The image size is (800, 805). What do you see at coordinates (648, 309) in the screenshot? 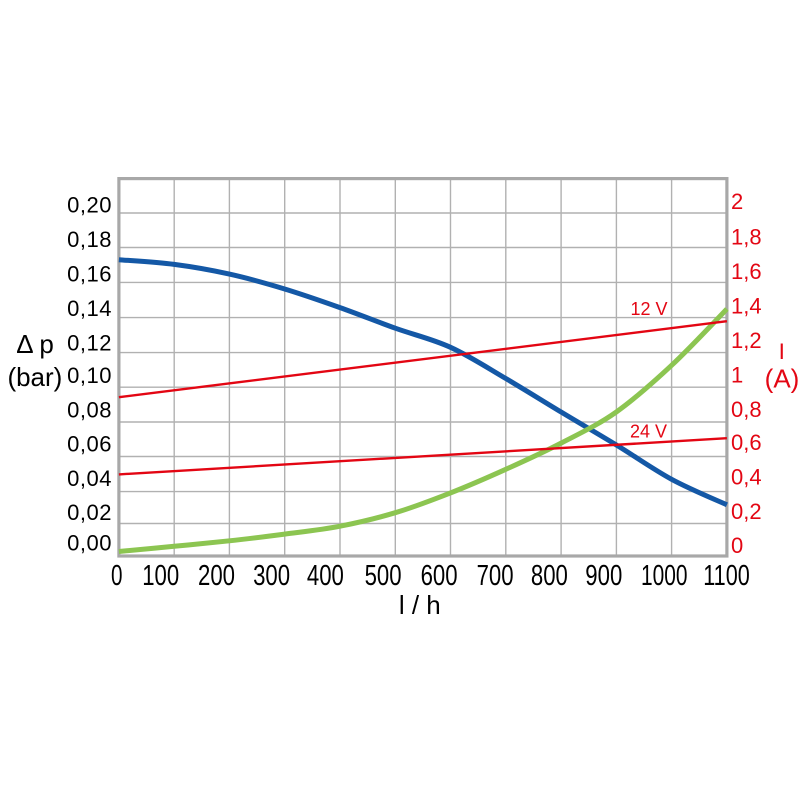
I see `svg-text: 12 V` at bounding box center [648, 309].